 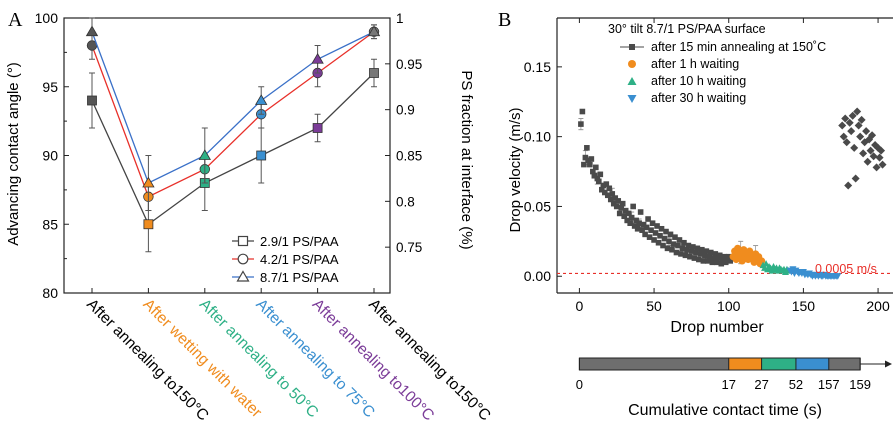 I want to click on arrow-right-icon, so click(x=888, y=364).